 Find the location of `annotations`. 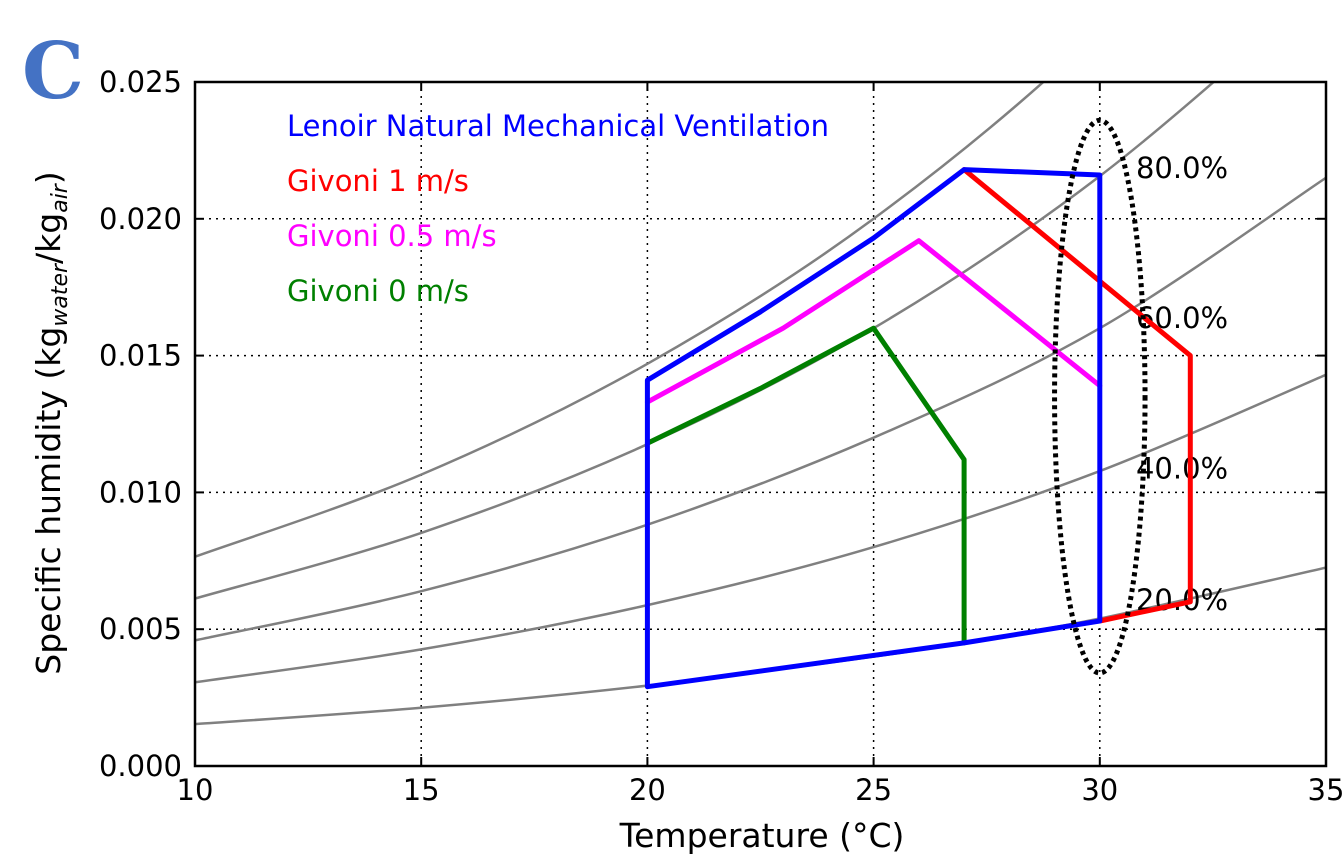

annotations is located at coordinates (1100, 396).